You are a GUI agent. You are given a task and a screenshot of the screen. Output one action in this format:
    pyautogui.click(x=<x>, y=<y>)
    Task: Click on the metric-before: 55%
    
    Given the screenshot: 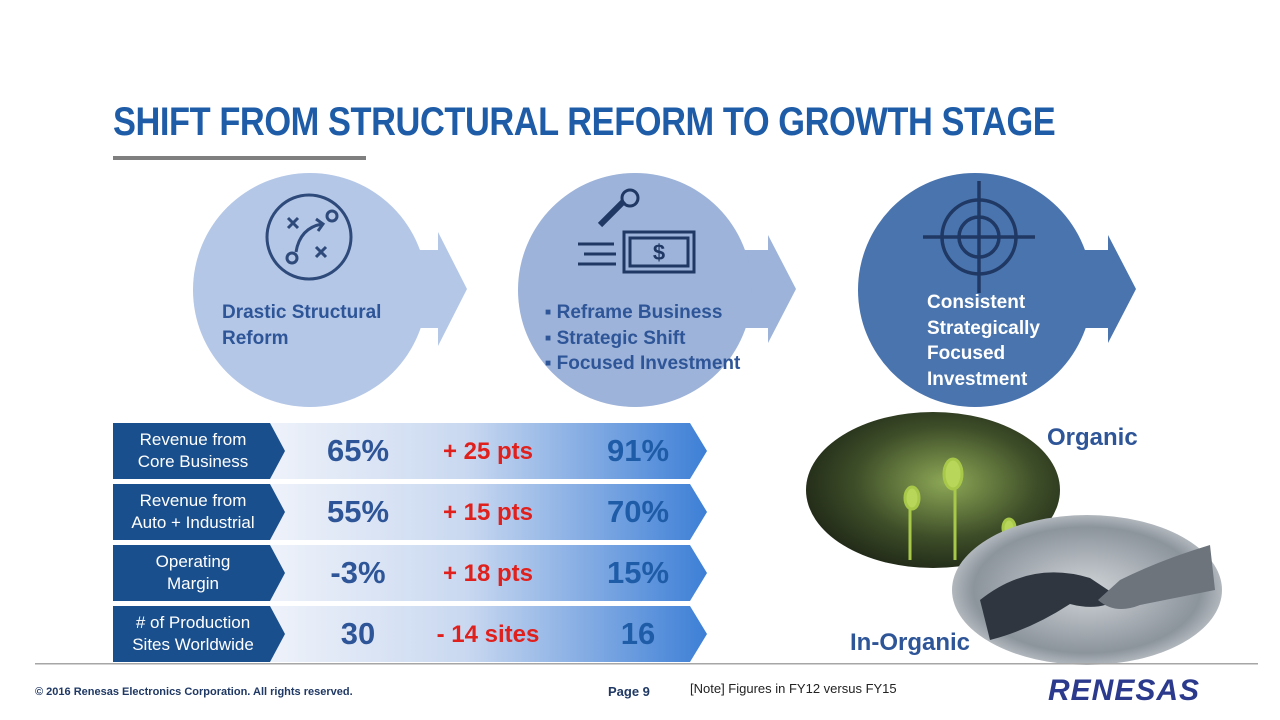 What is the action you would take?
    pyautogui.click(x=358, y=511)
    